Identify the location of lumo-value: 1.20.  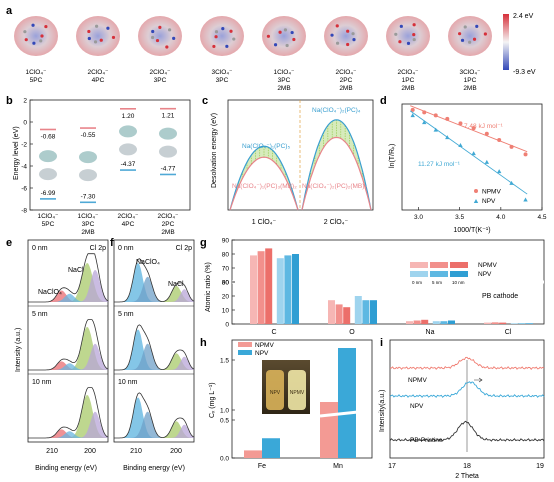
(128, 116).